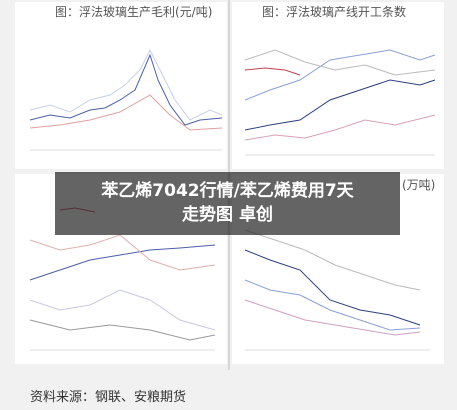 The image size is (457, 410). Describe the element at coordinates (227, 203) in the screenshot. I see `overlay-caption: 苯乙烯7042行情/苯乙烯费用7天 走势图 卓创` at that location.